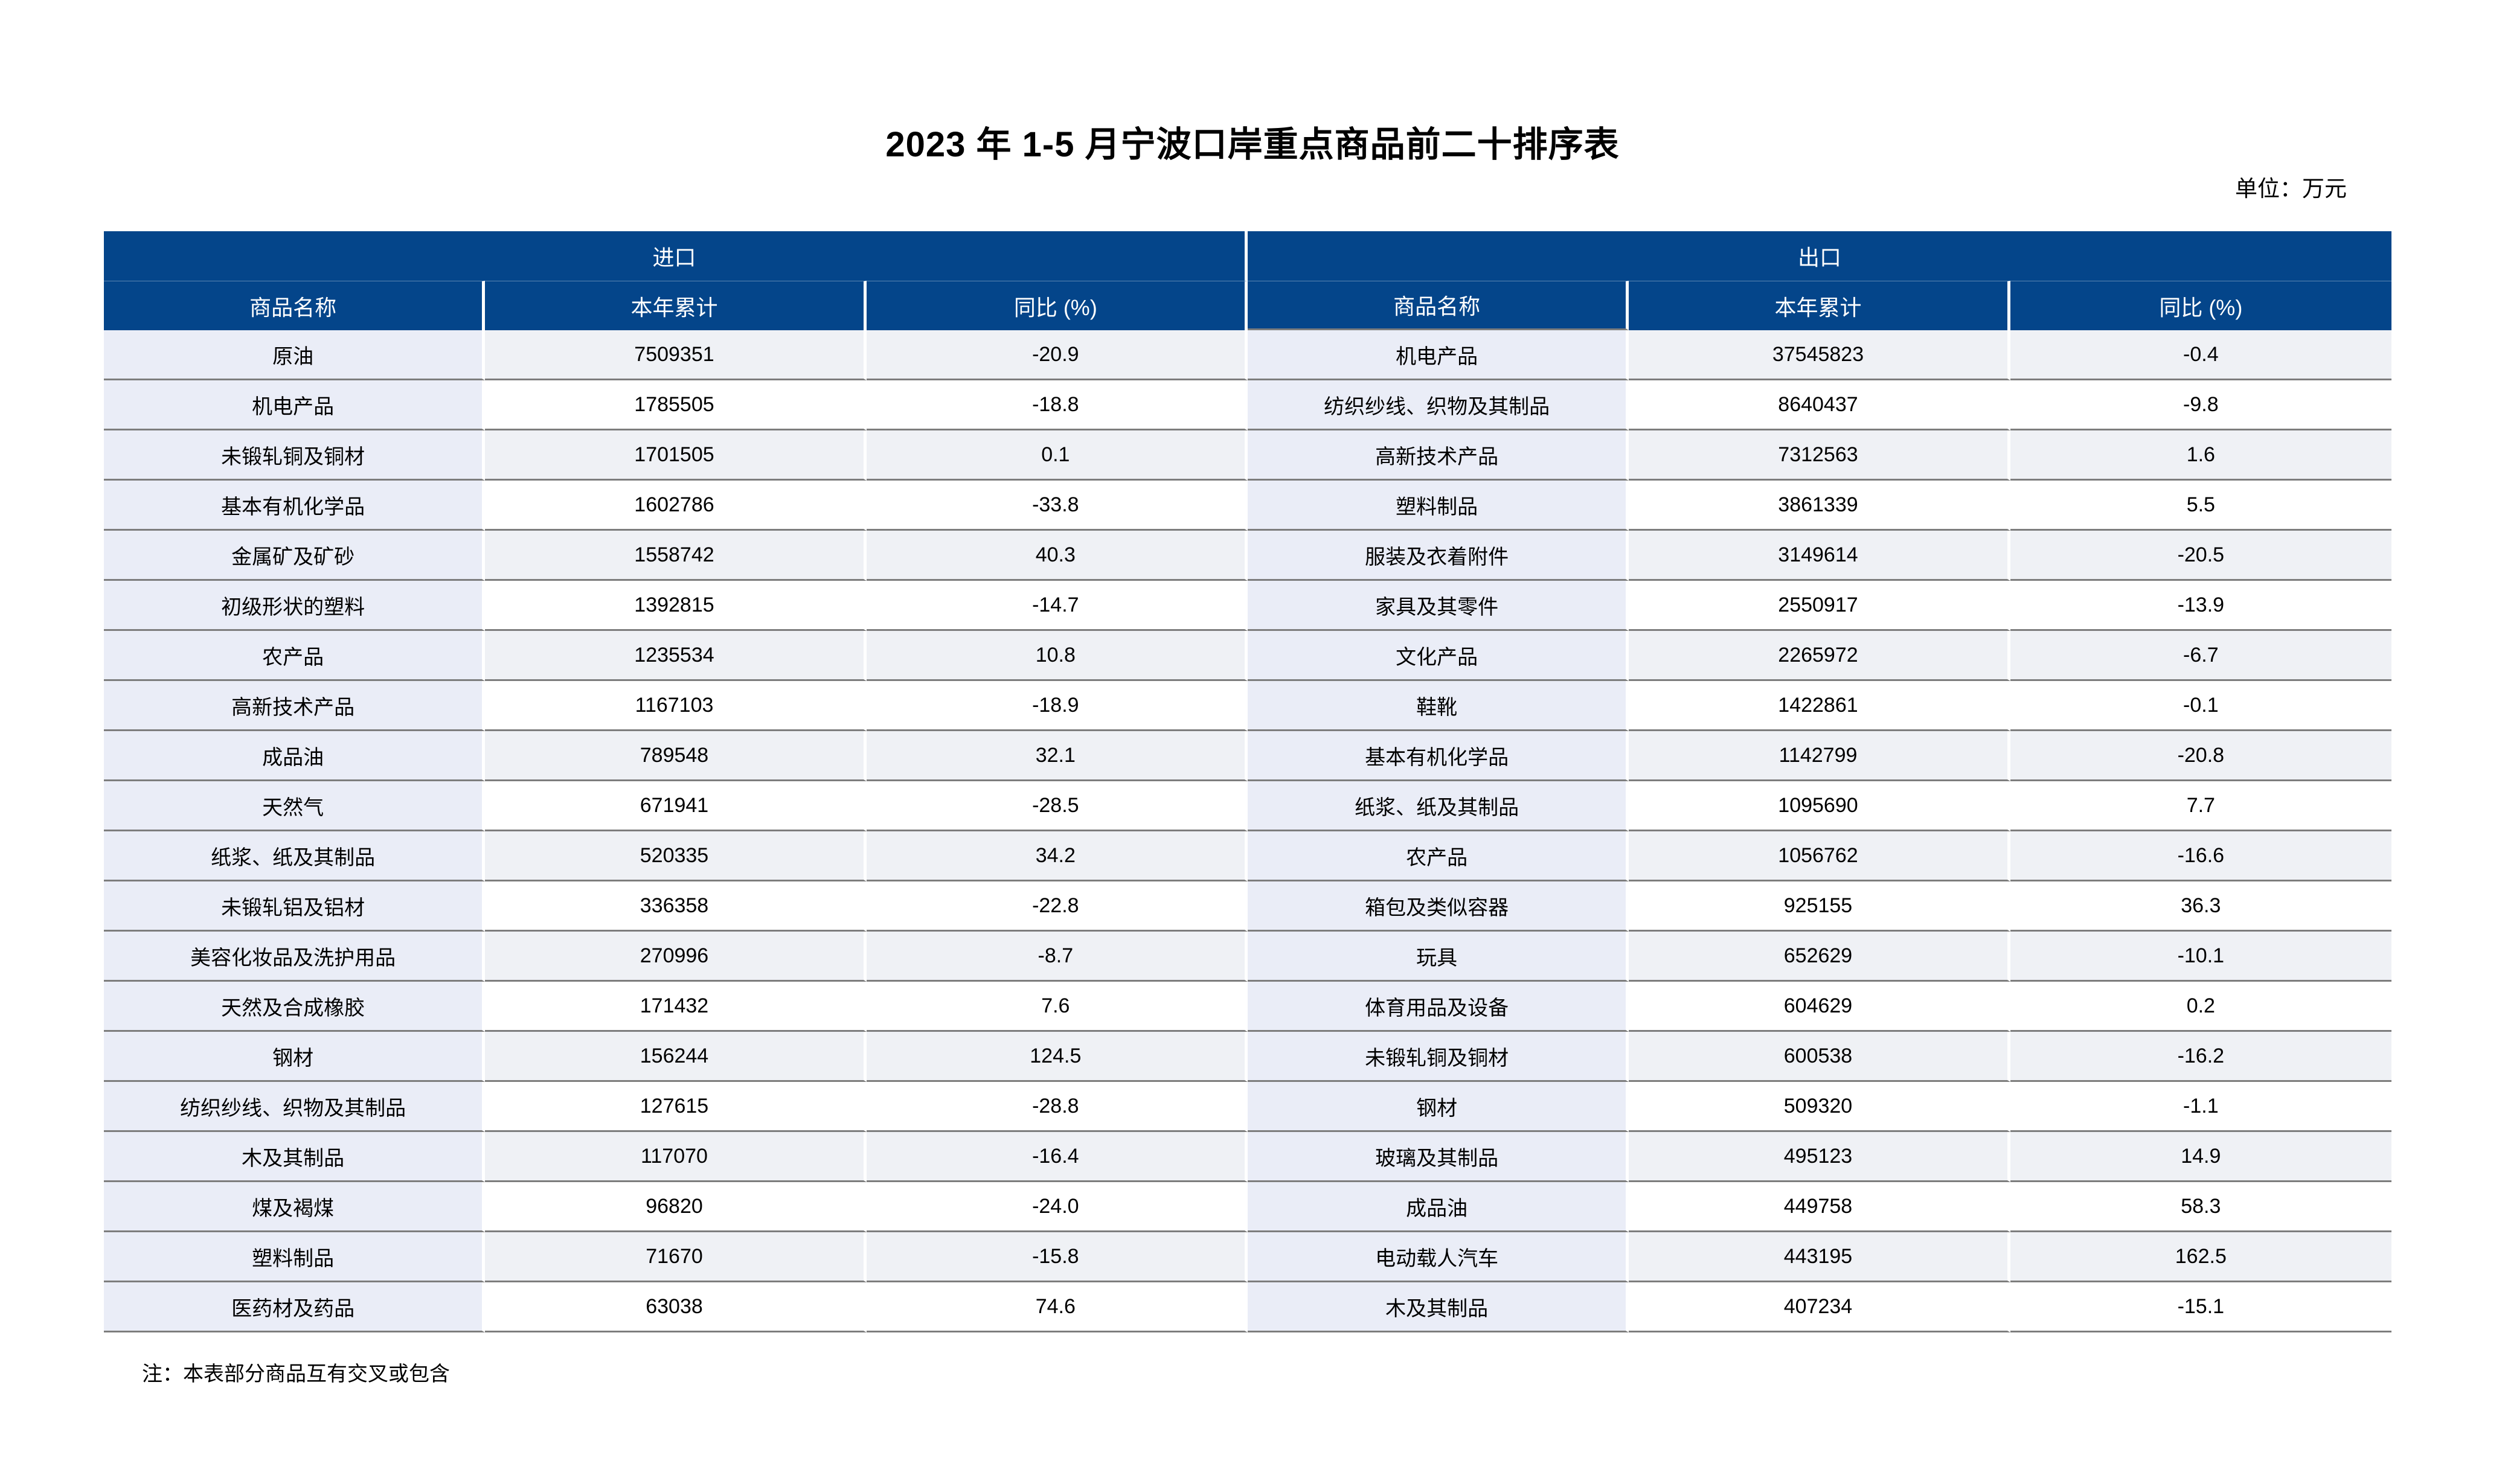  What do you see at coordinates (295, 906) in the screenshot?
I see `commodity-name-cell: 未锻轧铝及铝材` at bounding box center [295, 906].